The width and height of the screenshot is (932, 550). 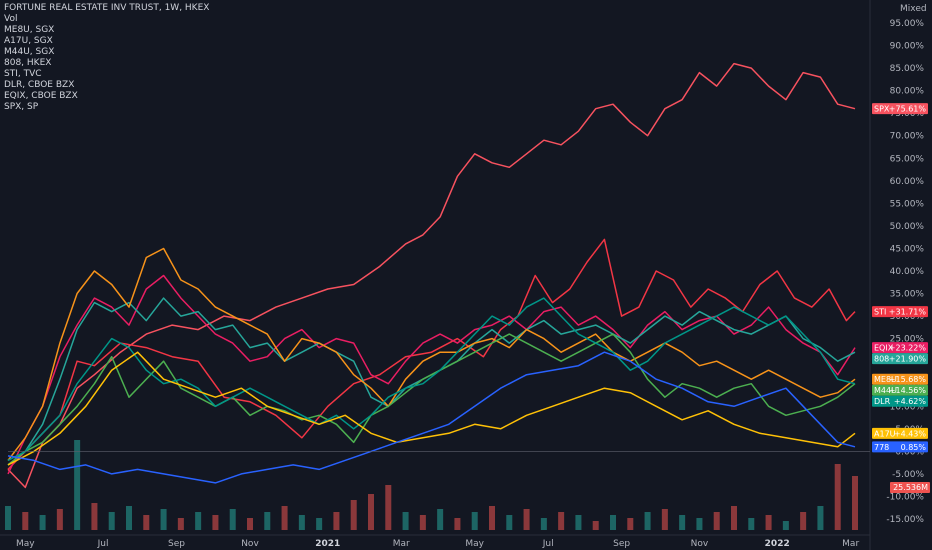 I want to click on badge-symbol: M44U, so click(x=885, y=390).